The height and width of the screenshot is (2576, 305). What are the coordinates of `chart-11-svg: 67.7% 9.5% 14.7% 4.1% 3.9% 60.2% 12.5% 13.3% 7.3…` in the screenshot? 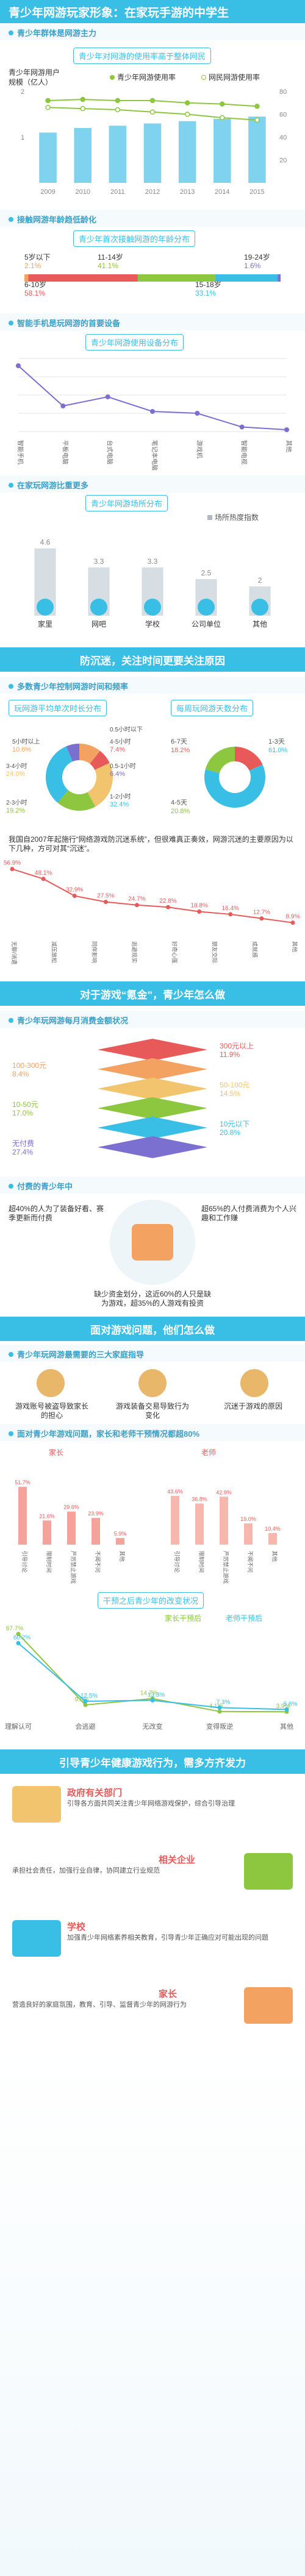 It's located at (151, 1678).